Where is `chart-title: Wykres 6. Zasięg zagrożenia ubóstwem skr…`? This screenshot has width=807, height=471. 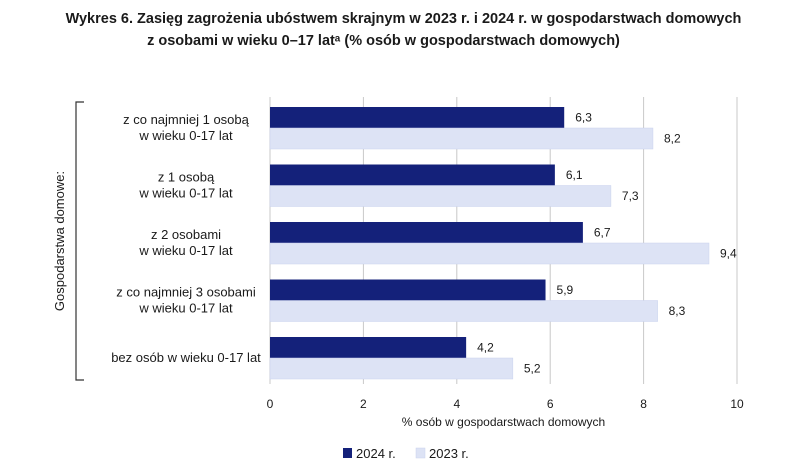
chart-title: Wykres 6. Zasięg zagrożenia ubóstwem skr… is located at coordinates (403, 30).